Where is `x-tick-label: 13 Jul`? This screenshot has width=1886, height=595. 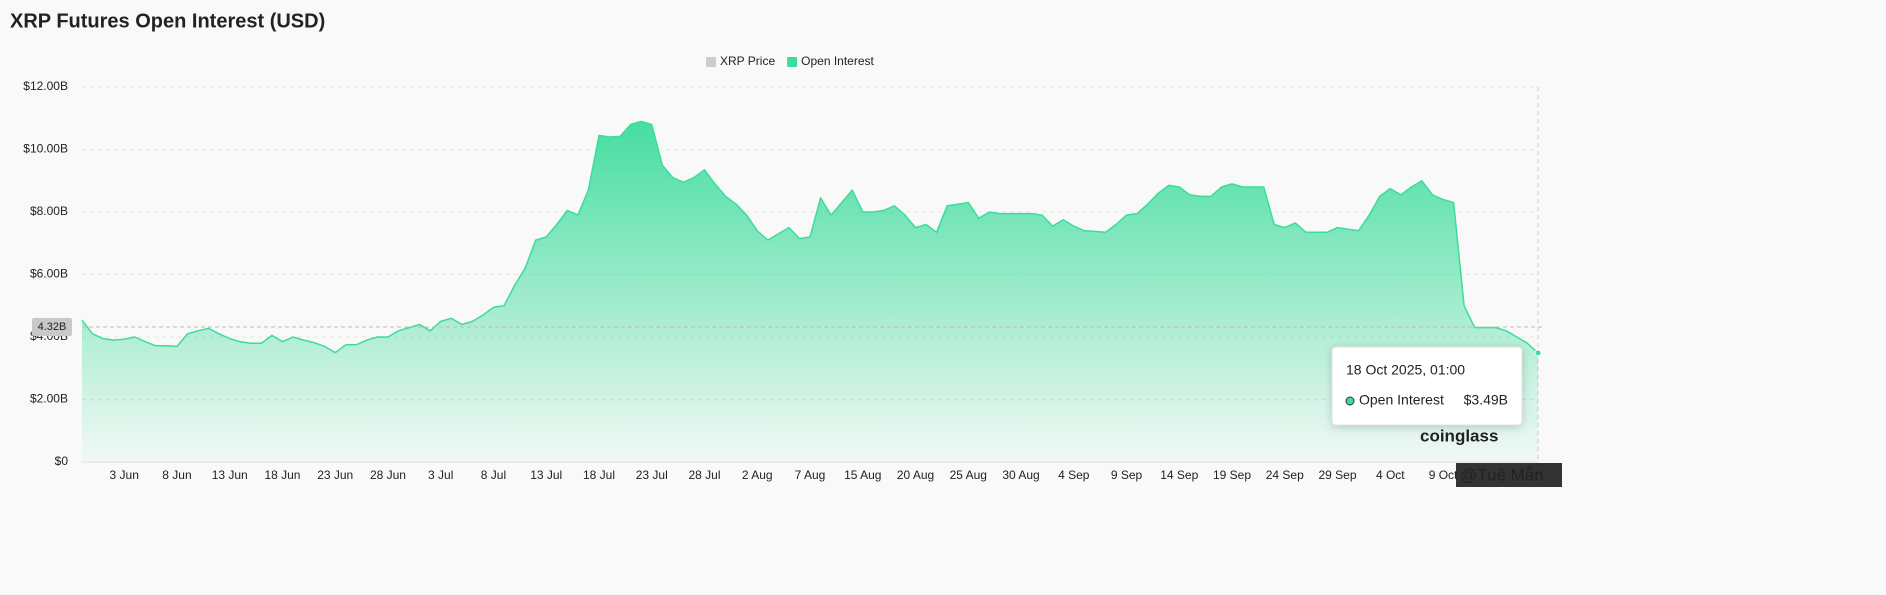
x-tick-label: 13 Jul is located at coordinates (546, 475).